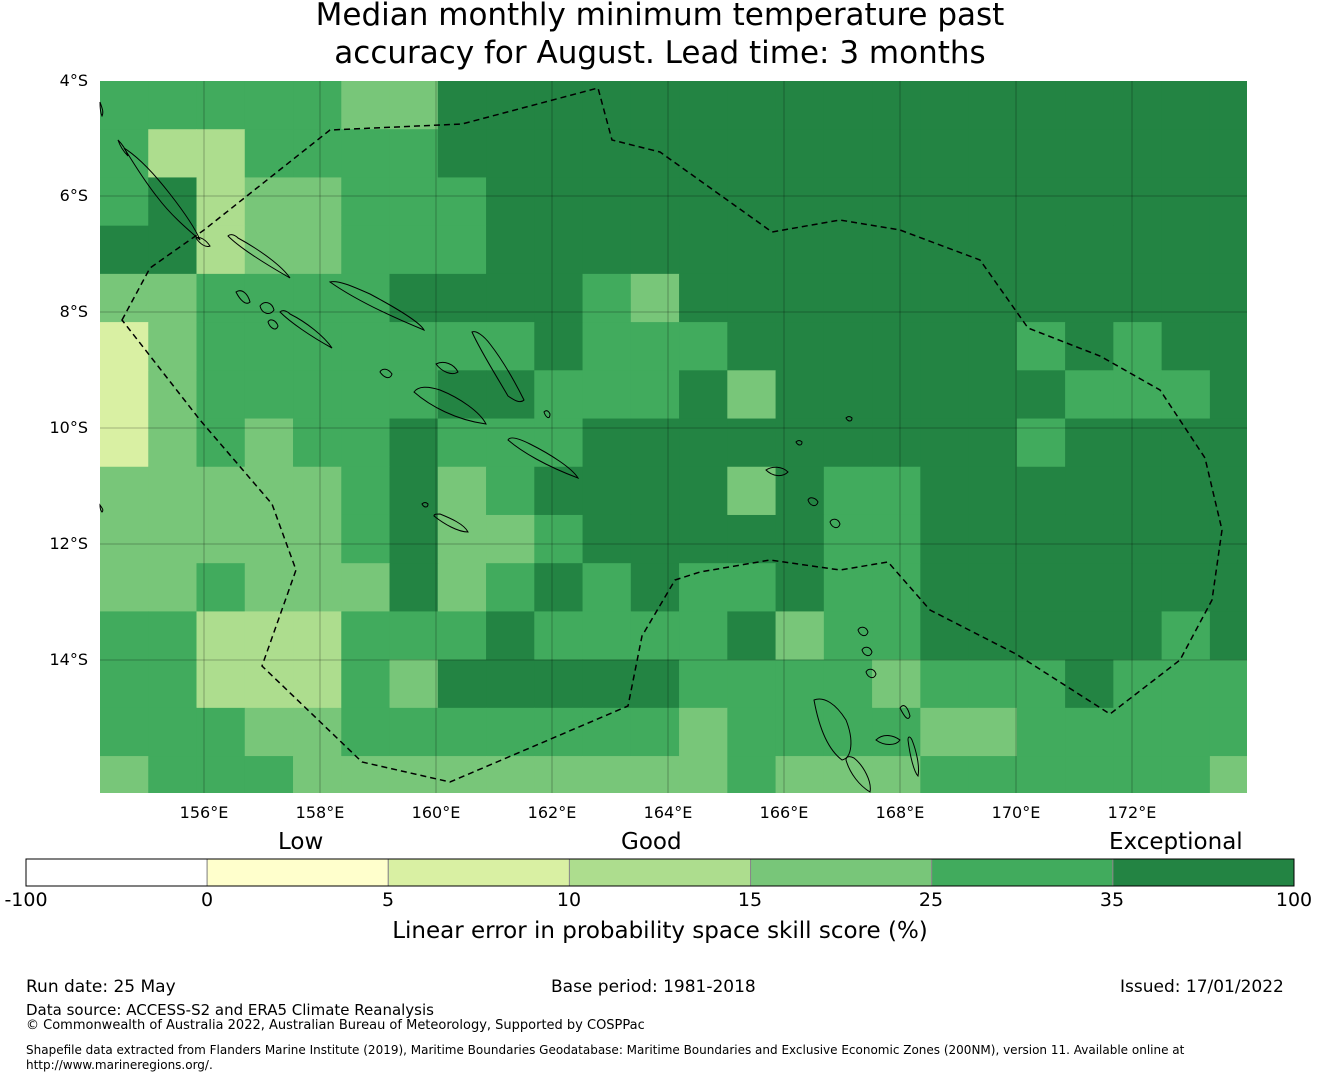 This screenshot has width=1320, height=1080. What do you see at coordinates (498, 367) in the screenshot?
I see `island-malaita` at bounding box center [498, 367].